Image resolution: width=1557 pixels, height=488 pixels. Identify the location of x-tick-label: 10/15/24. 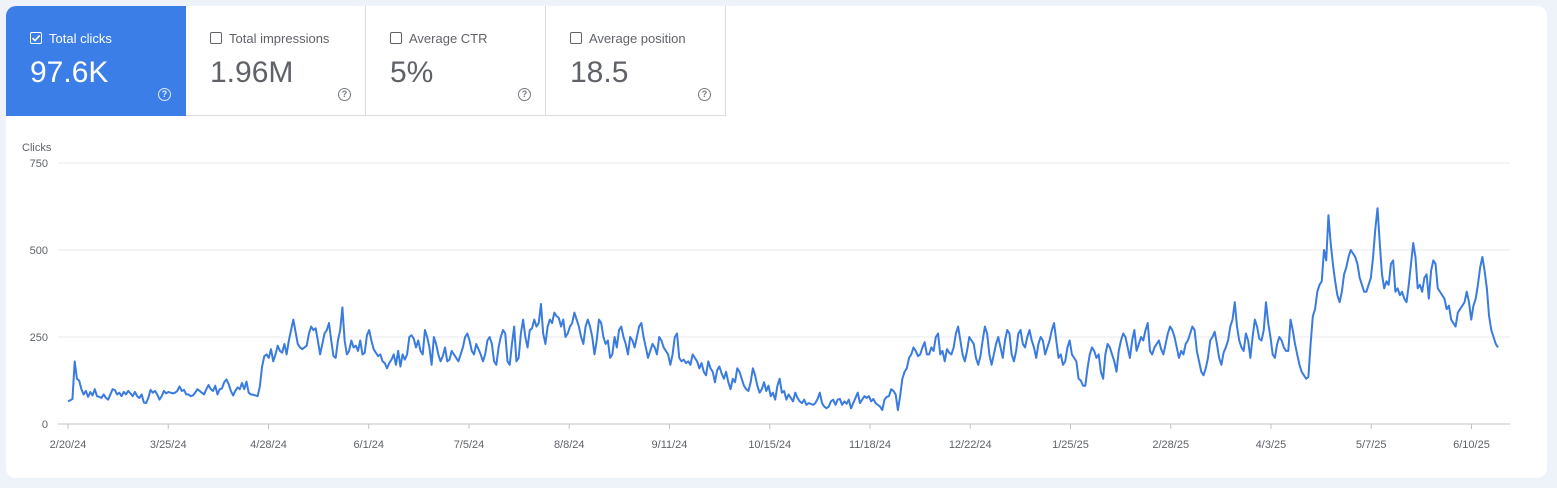
(769, 445).